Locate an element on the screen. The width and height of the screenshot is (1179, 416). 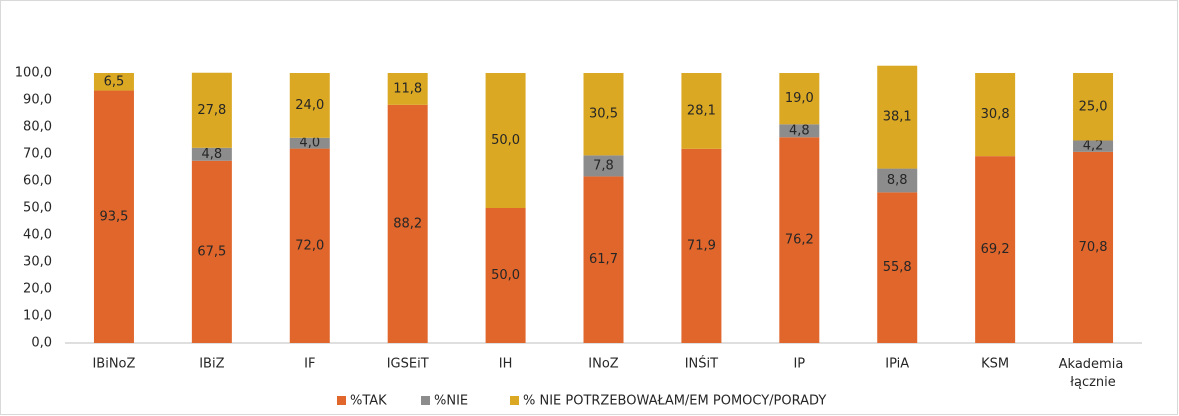
x-tick-label: IF is located at coordinates (309, 364).